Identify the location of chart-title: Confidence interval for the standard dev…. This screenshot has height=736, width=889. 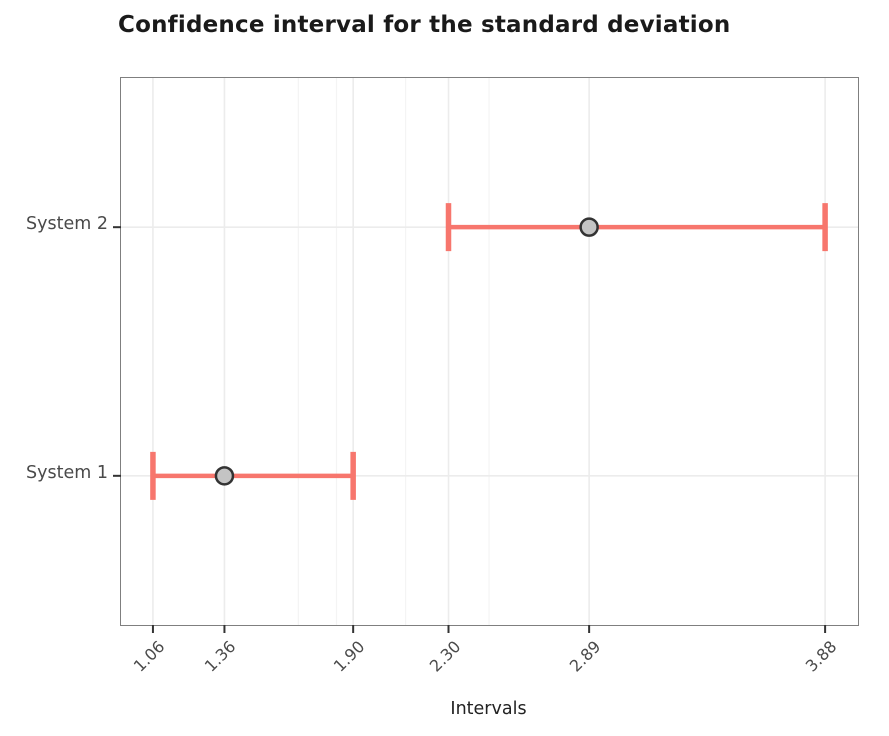
(424, 25).